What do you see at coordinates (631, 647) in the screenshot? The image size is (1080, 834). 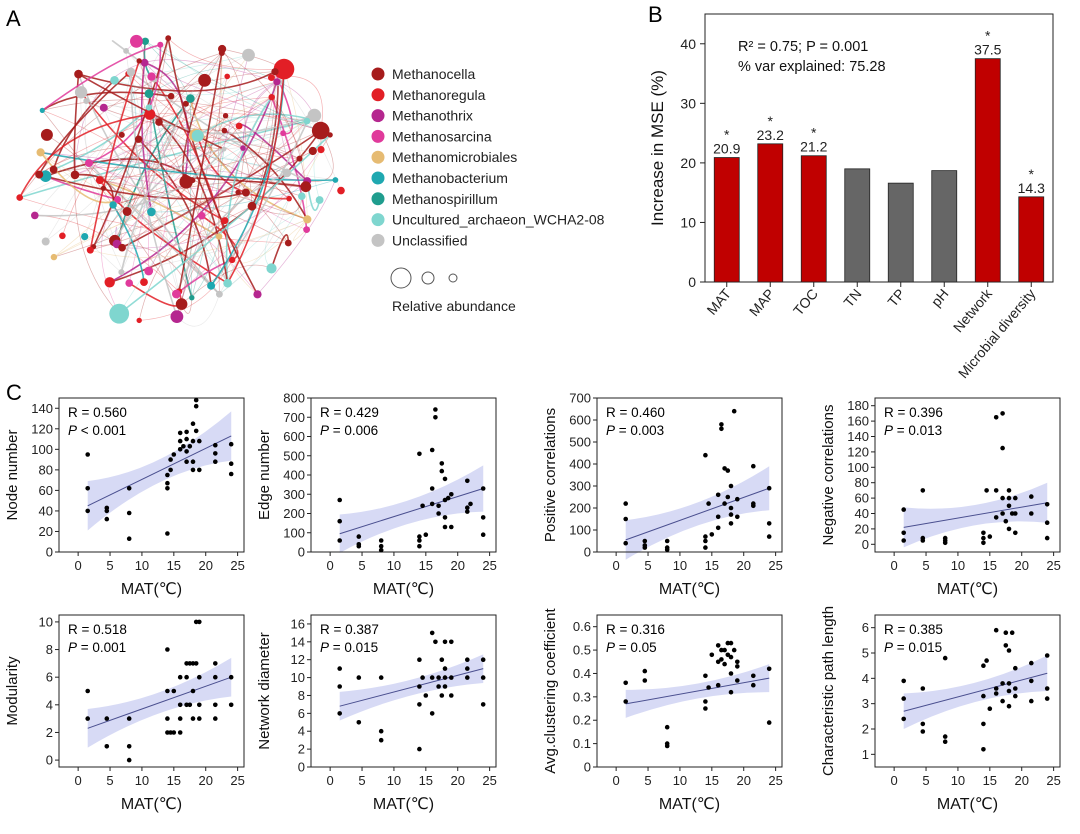 I see `stat-p: P = 0.05` at bounding box center [631, 647].